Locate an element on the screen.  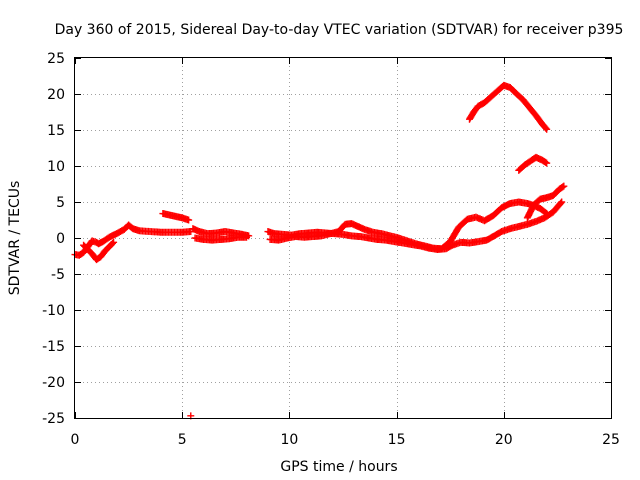
y-tick-label: 0 is located at coordinates (60, 239).